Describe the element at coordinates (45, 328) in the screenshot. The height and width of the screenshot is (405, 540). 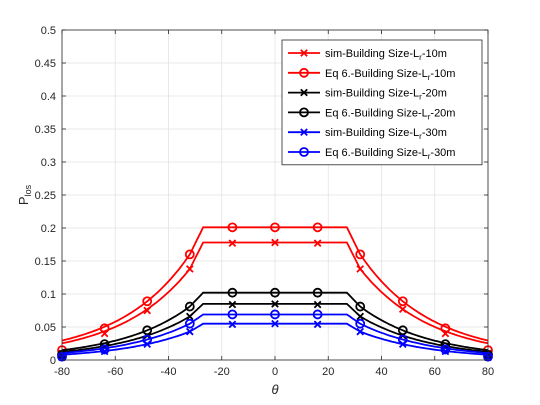
I see `y-tick-label: 0.05` at that location.